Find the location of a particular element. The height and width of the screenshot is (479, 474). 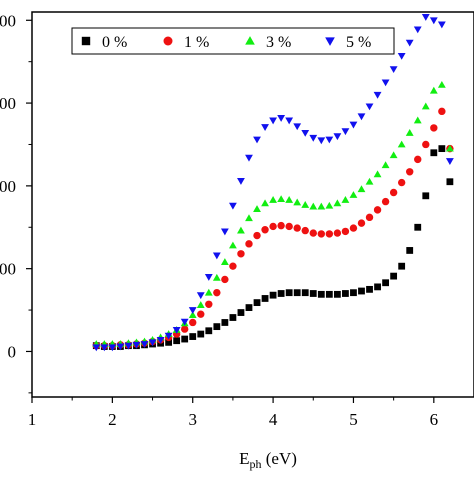

legend-entry: 5 % is located at coordinates (348, 42).